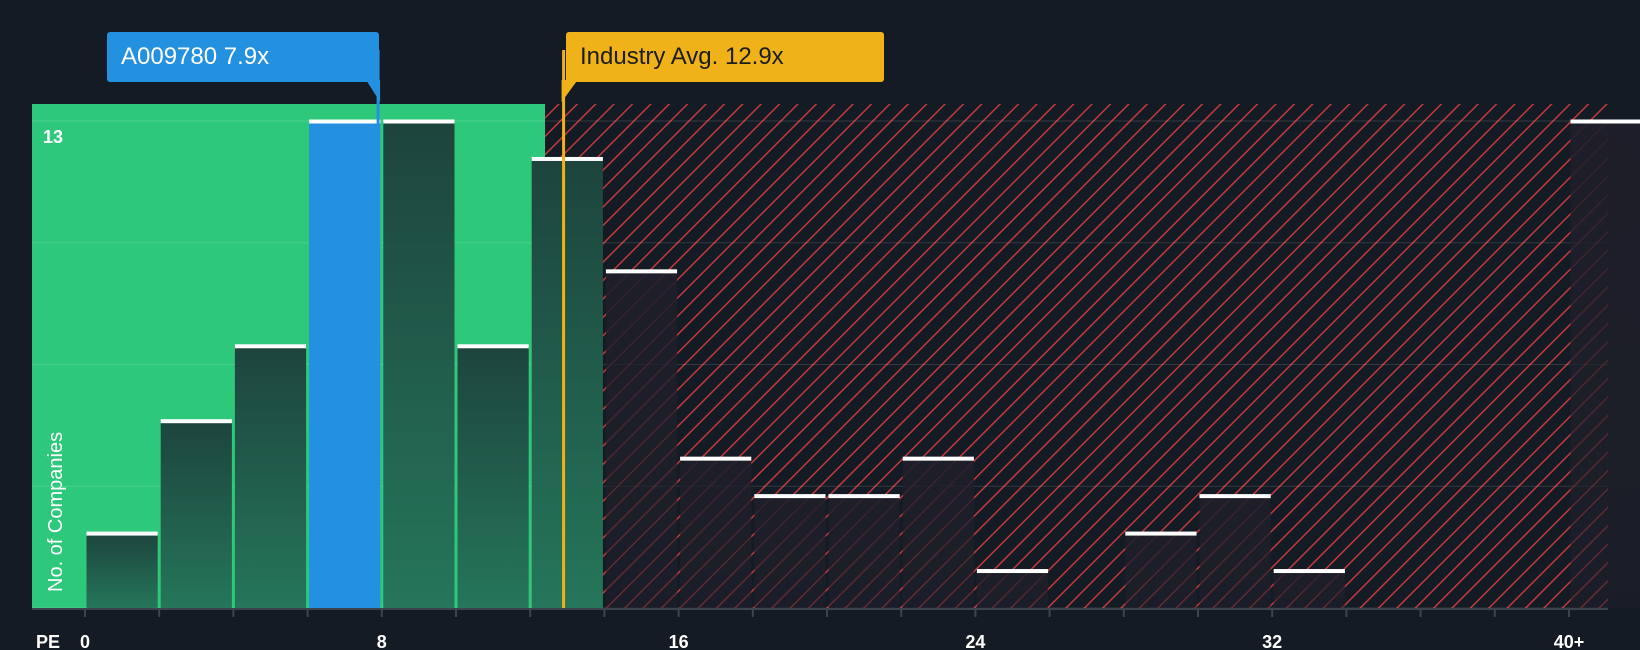 This screenshot has width=1640, height=650. I want to click on x-tick-label: 8, so click(382, 641).